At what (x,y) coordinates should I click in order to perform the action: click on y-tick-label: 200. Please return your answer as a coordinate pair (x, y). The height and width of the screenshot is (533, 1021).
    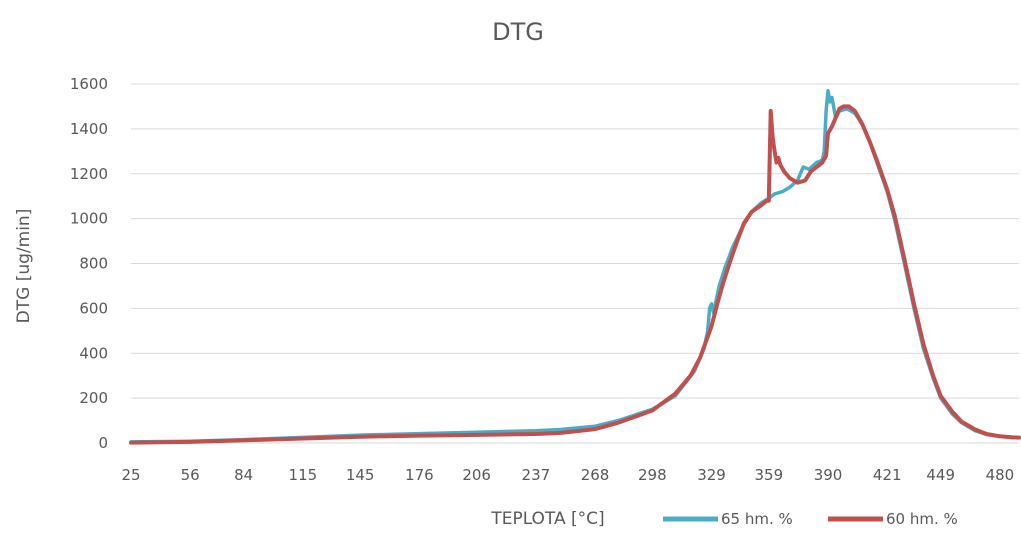
    Looking at the image, I should click on (93, 398).